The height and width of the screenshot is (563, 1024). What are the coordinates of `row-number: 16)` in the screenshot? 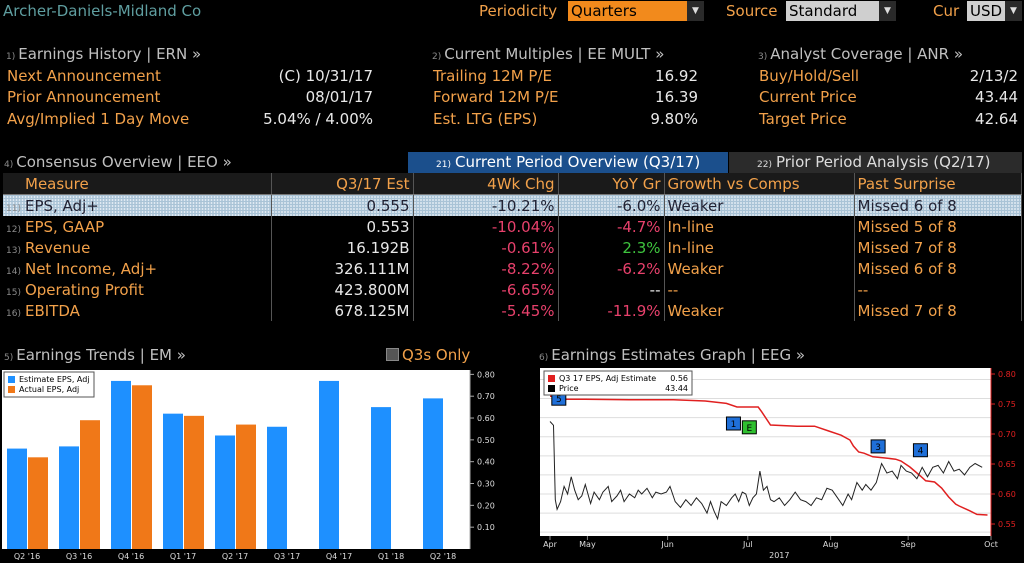 It's located at (13, 313).